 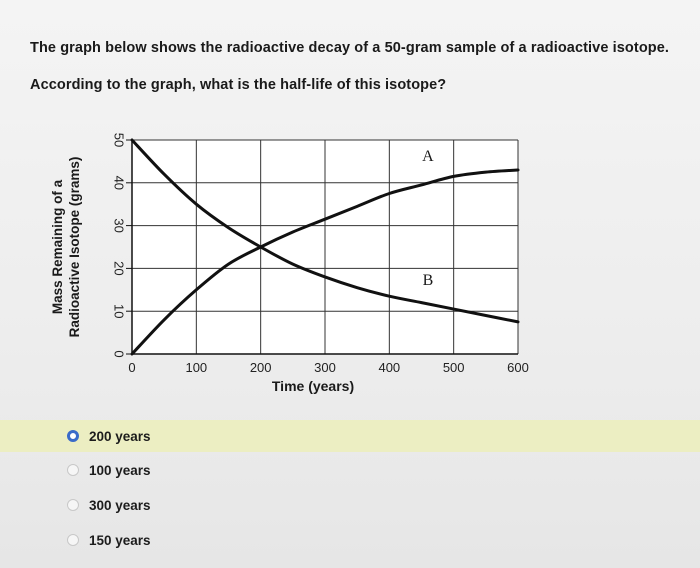 I want to click on y-tick-label: 20, so click(x=119, y=268).